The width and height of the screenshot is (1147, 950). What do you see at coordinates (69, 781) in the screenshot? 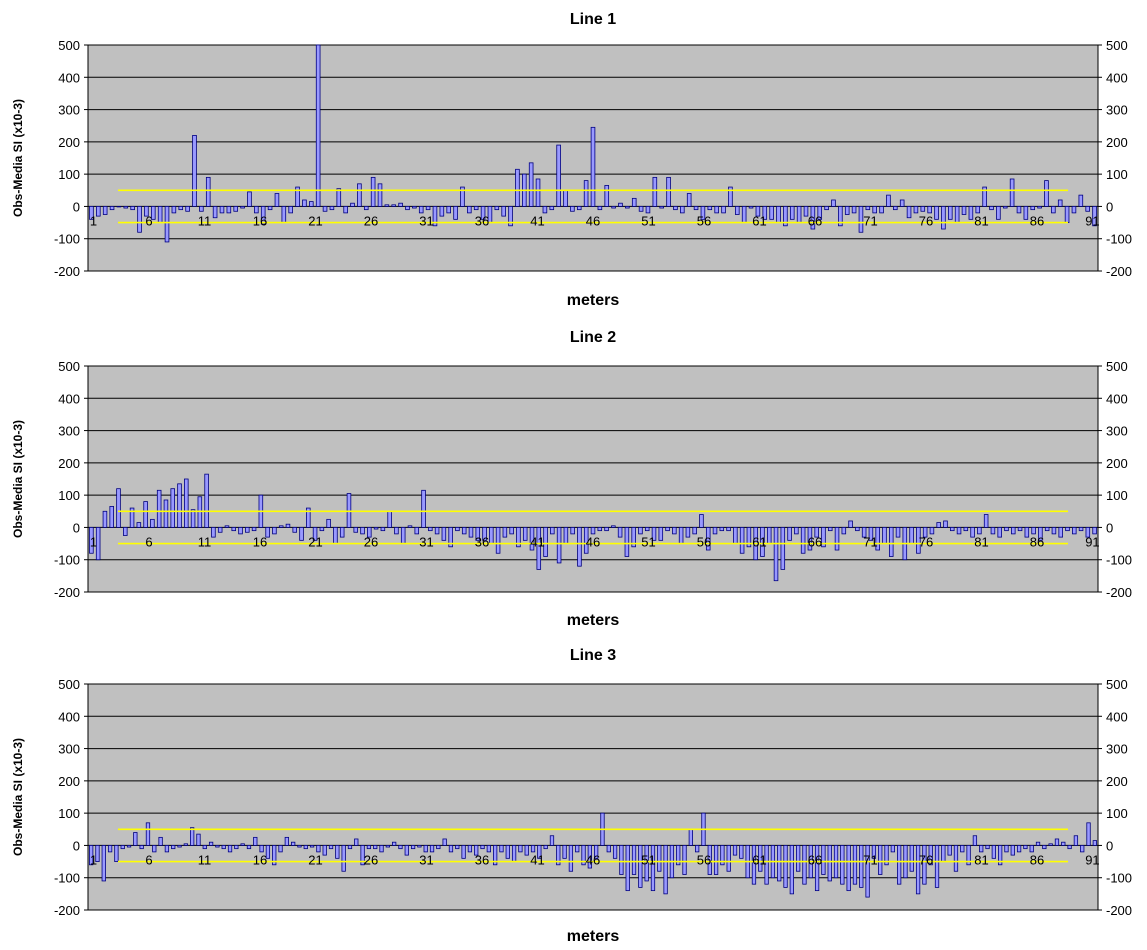
I see `y-tick-label-left: 200` at bounding box center [69, 781].